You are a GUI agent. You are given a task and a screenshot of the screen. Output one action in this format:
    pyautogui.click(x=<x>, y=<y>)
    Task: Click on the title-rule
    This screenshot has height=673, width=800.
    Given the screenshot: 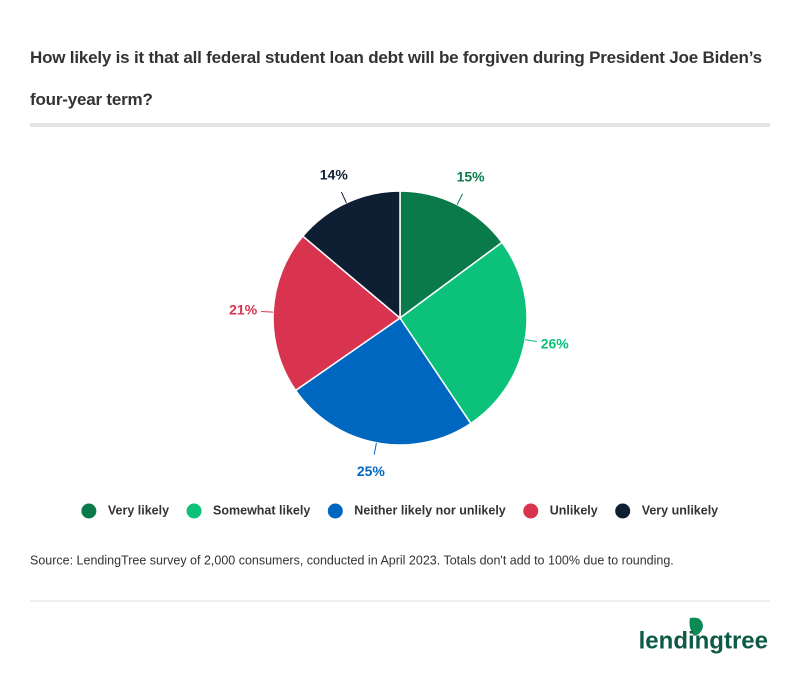 What is the action you would take?
    pyautogui.click(x=400, y=125)
    